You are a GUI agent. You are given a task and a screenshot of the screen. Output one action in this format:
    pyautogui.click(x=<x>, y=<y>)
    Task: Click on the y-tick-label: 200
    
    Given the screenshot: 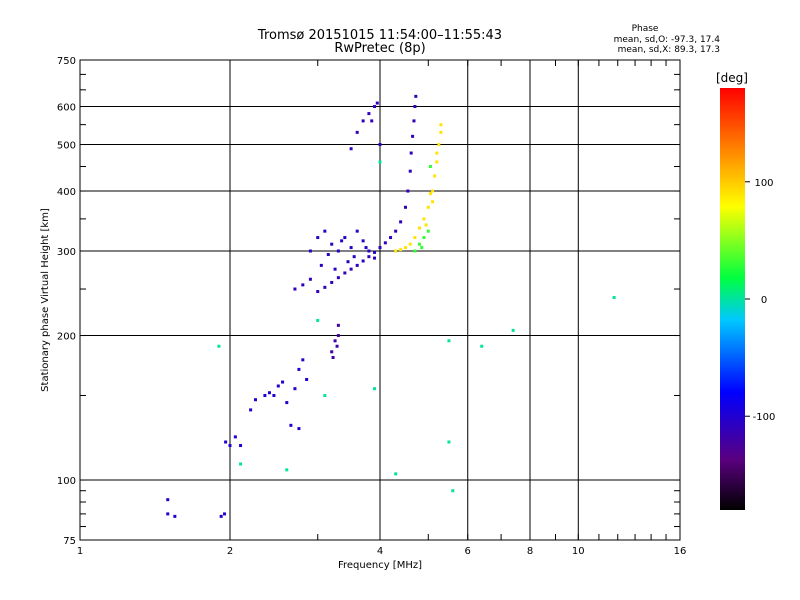 What is the action you would take?
    pyautogui.click(x=66, y=337)
    